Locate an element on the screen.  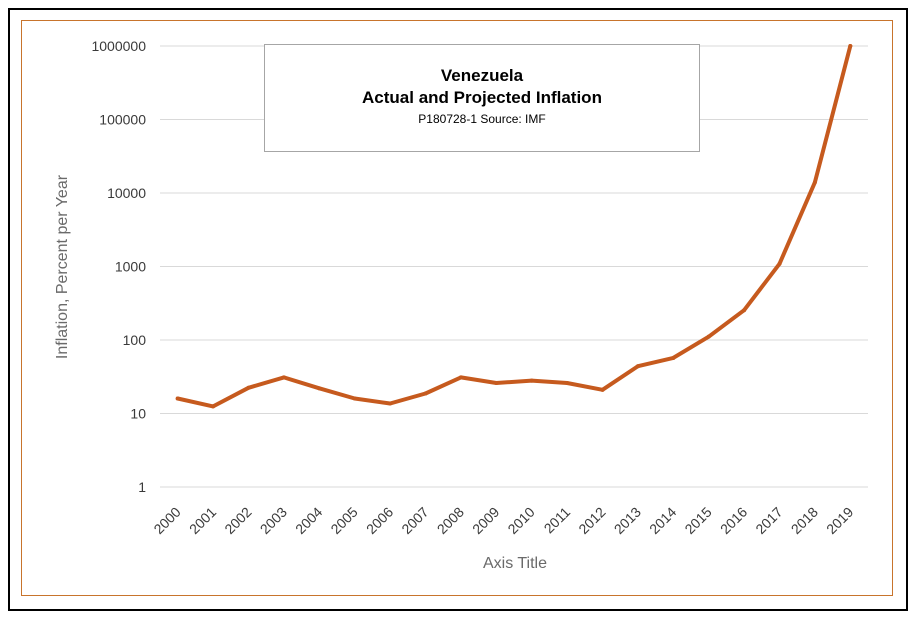
y-axis-tick-labels: 1 10 100 1000 10000 100000 1000000 is located at coordinates (118, 266).